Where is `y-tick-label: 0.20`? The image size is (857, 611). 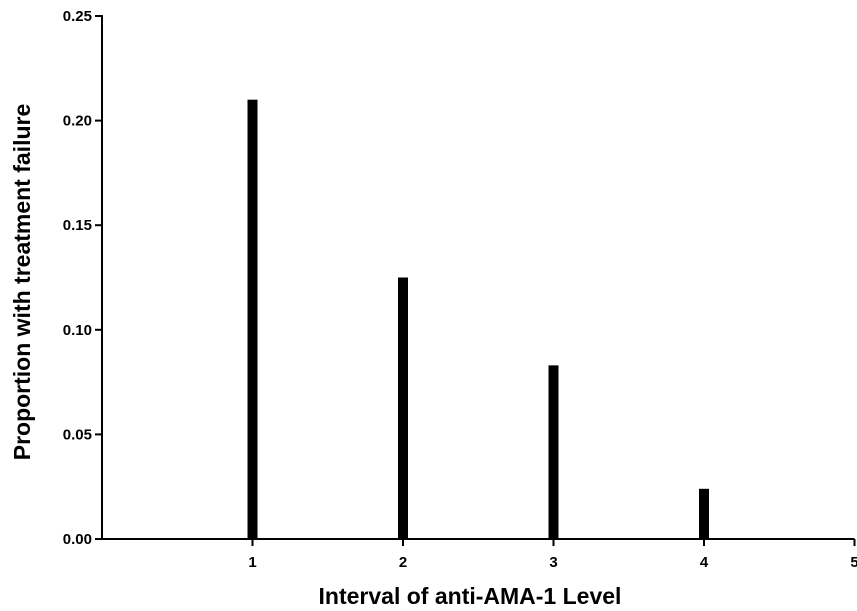
y-tick-label: 0.20 is located at coordinates (77, 121).